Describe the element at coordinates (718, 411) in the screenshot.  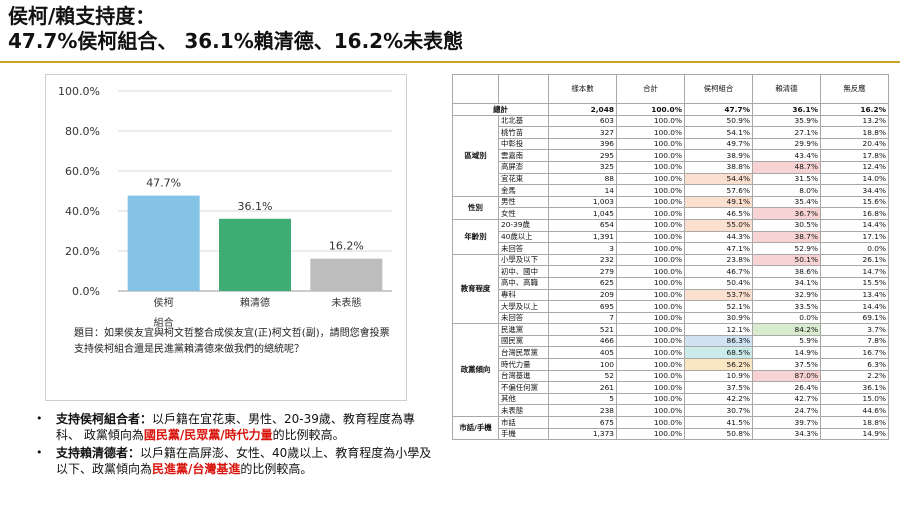
I see `cell-hou-ko: 30.7%` at that location.